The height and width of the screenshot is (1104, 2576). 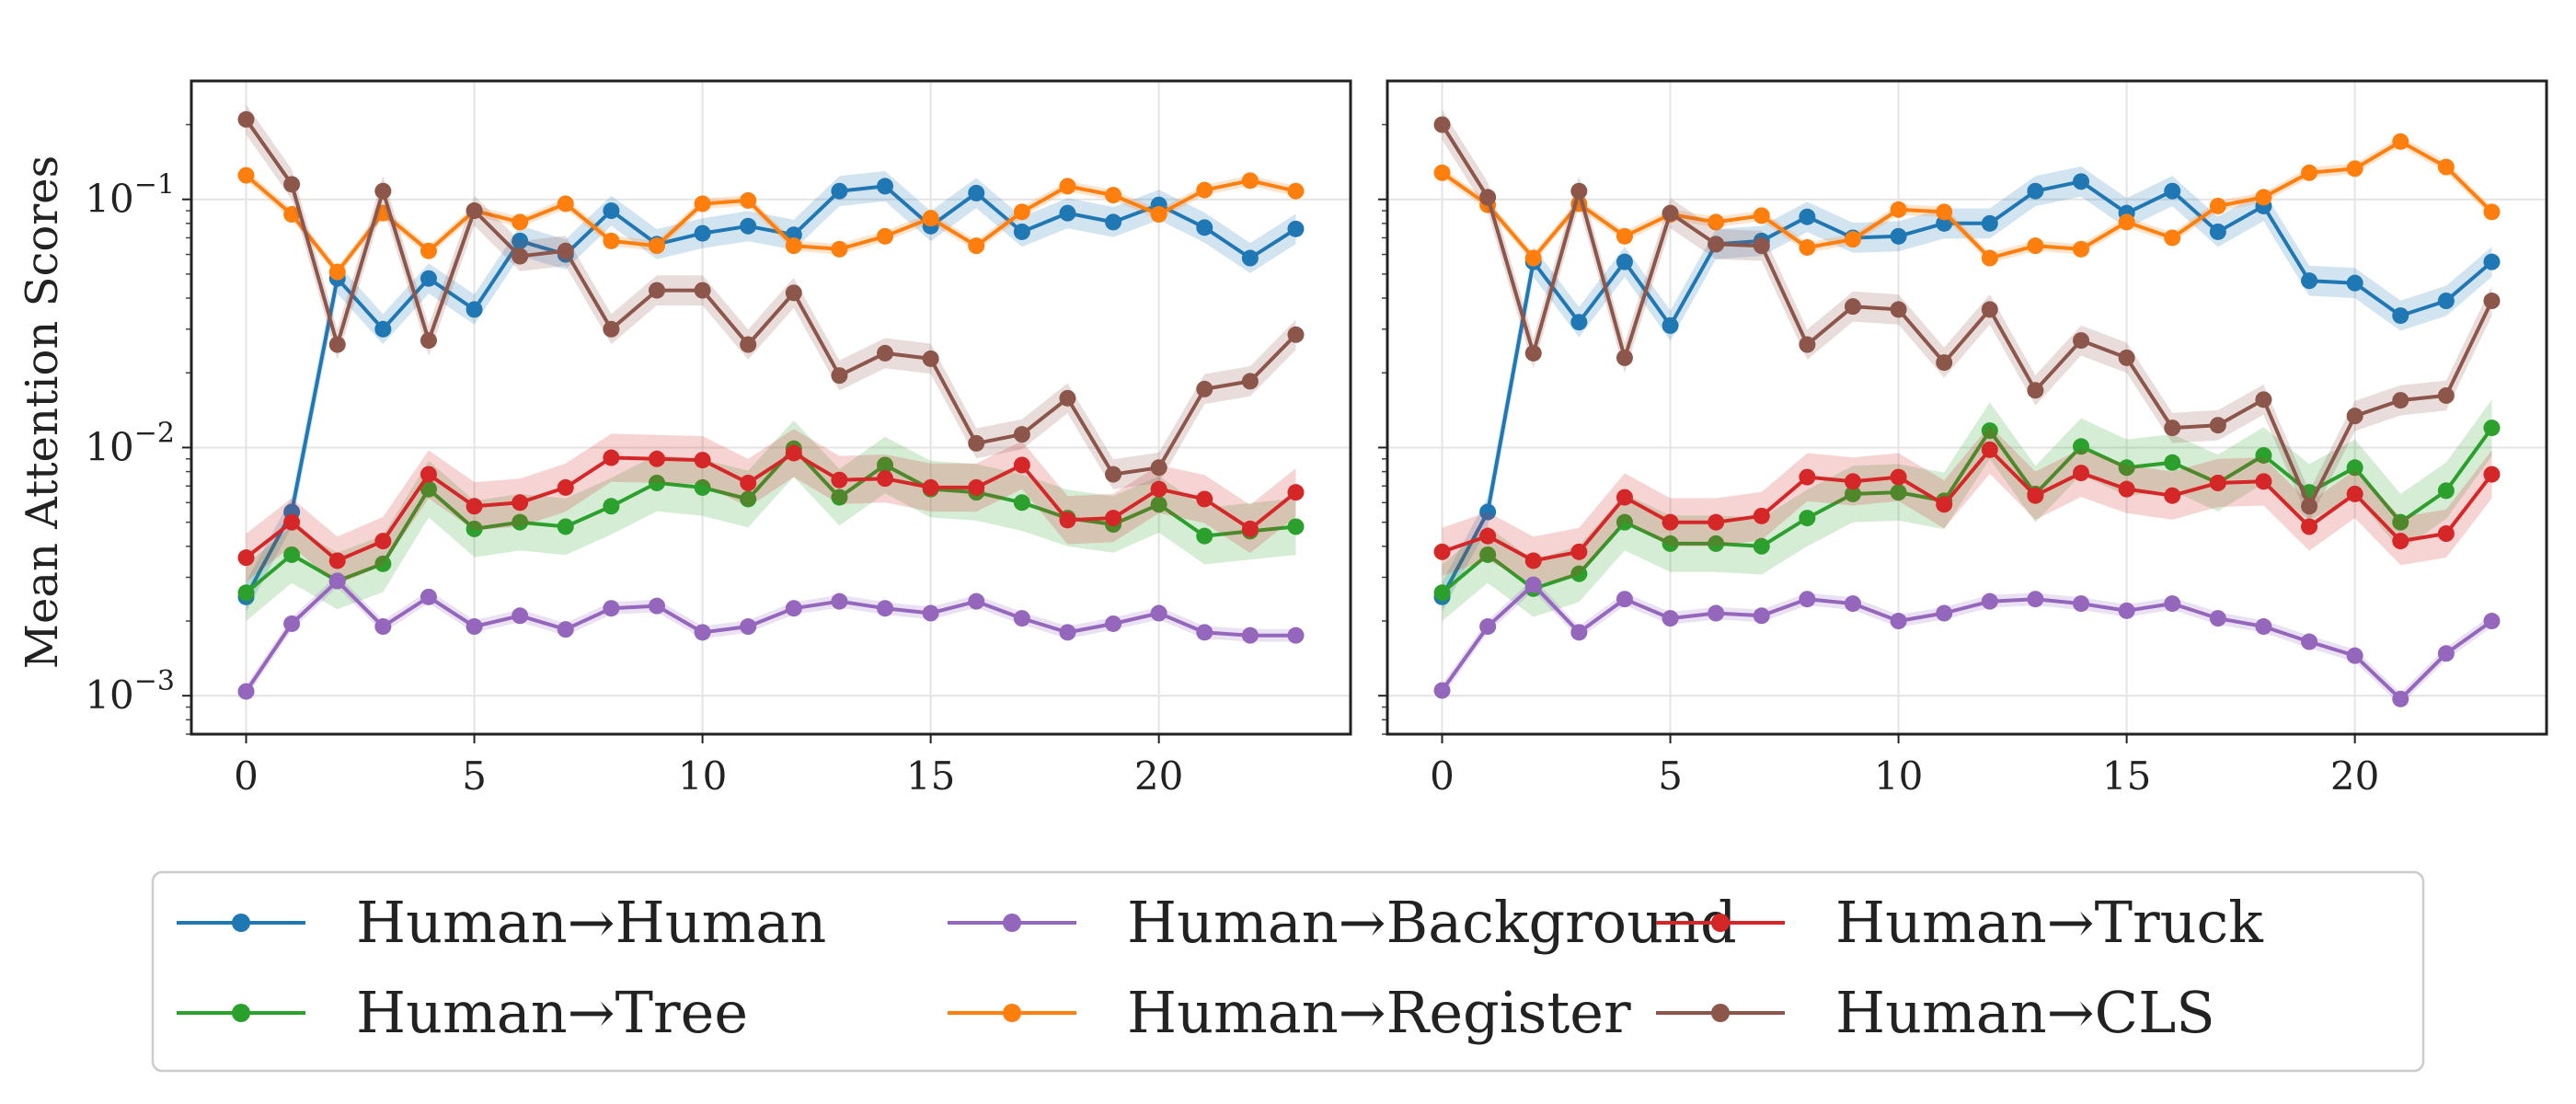 I want to click on y-tick-exponent: −2, so click(x=154, y=433).